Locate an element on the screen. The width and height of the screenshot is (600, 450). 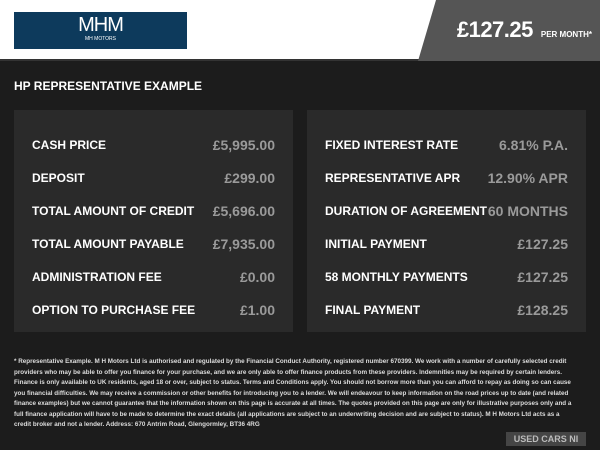
finance-value: £0.00 is located at coordinates (257, 276).